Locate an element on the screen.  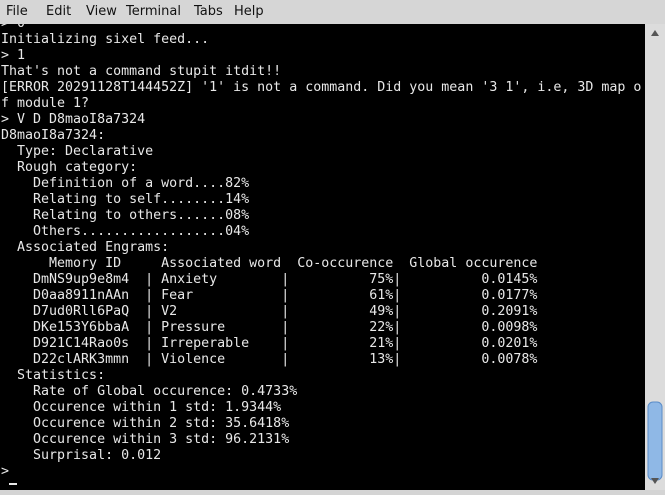
menu-item: Edit is located at coordinates (59, 11).